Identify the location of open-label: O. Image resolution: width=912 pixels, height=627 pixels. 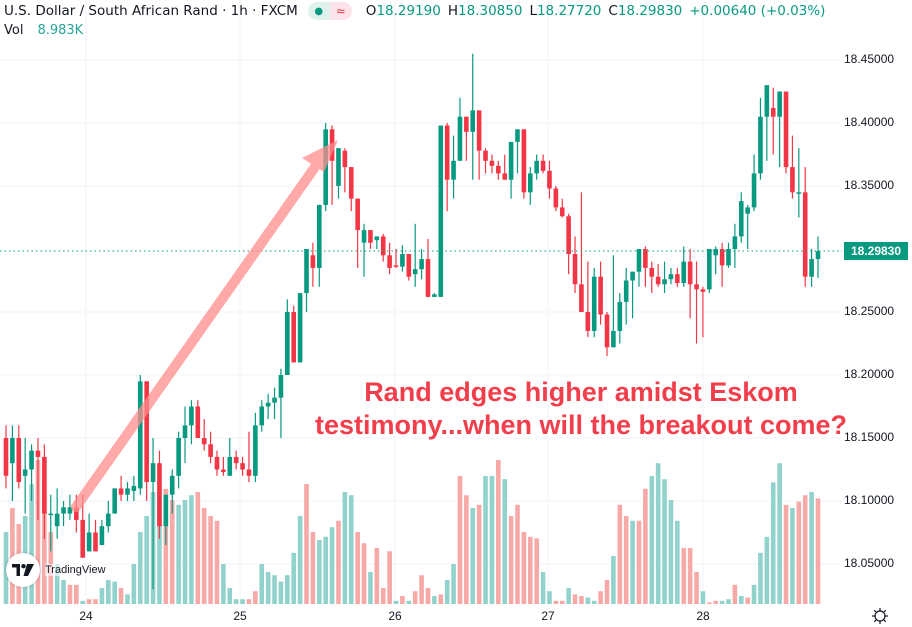
(371, 11).